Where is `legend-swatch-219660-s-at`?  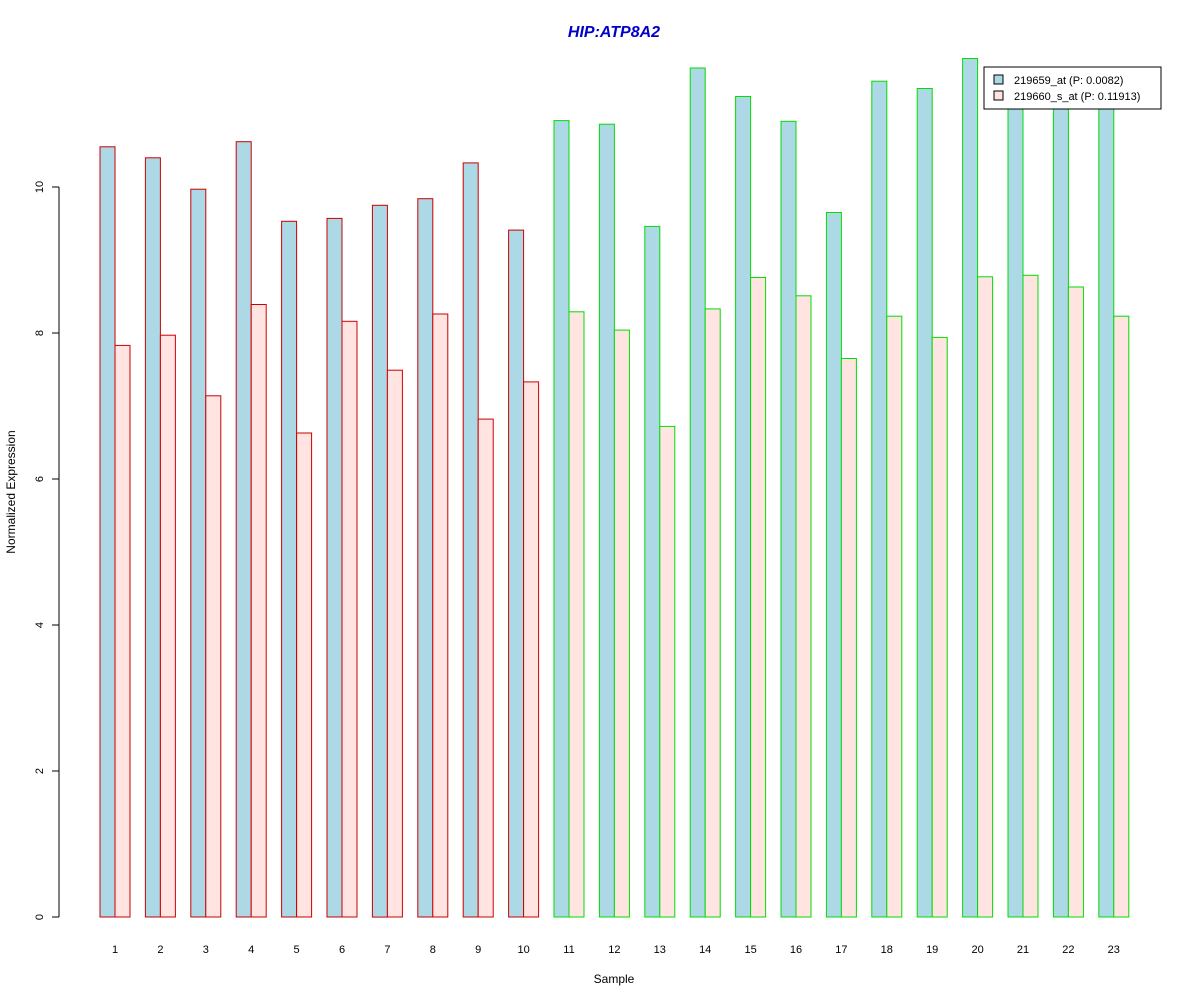 legend-swatch-219660-s-at is located at coordinates (998, 95).